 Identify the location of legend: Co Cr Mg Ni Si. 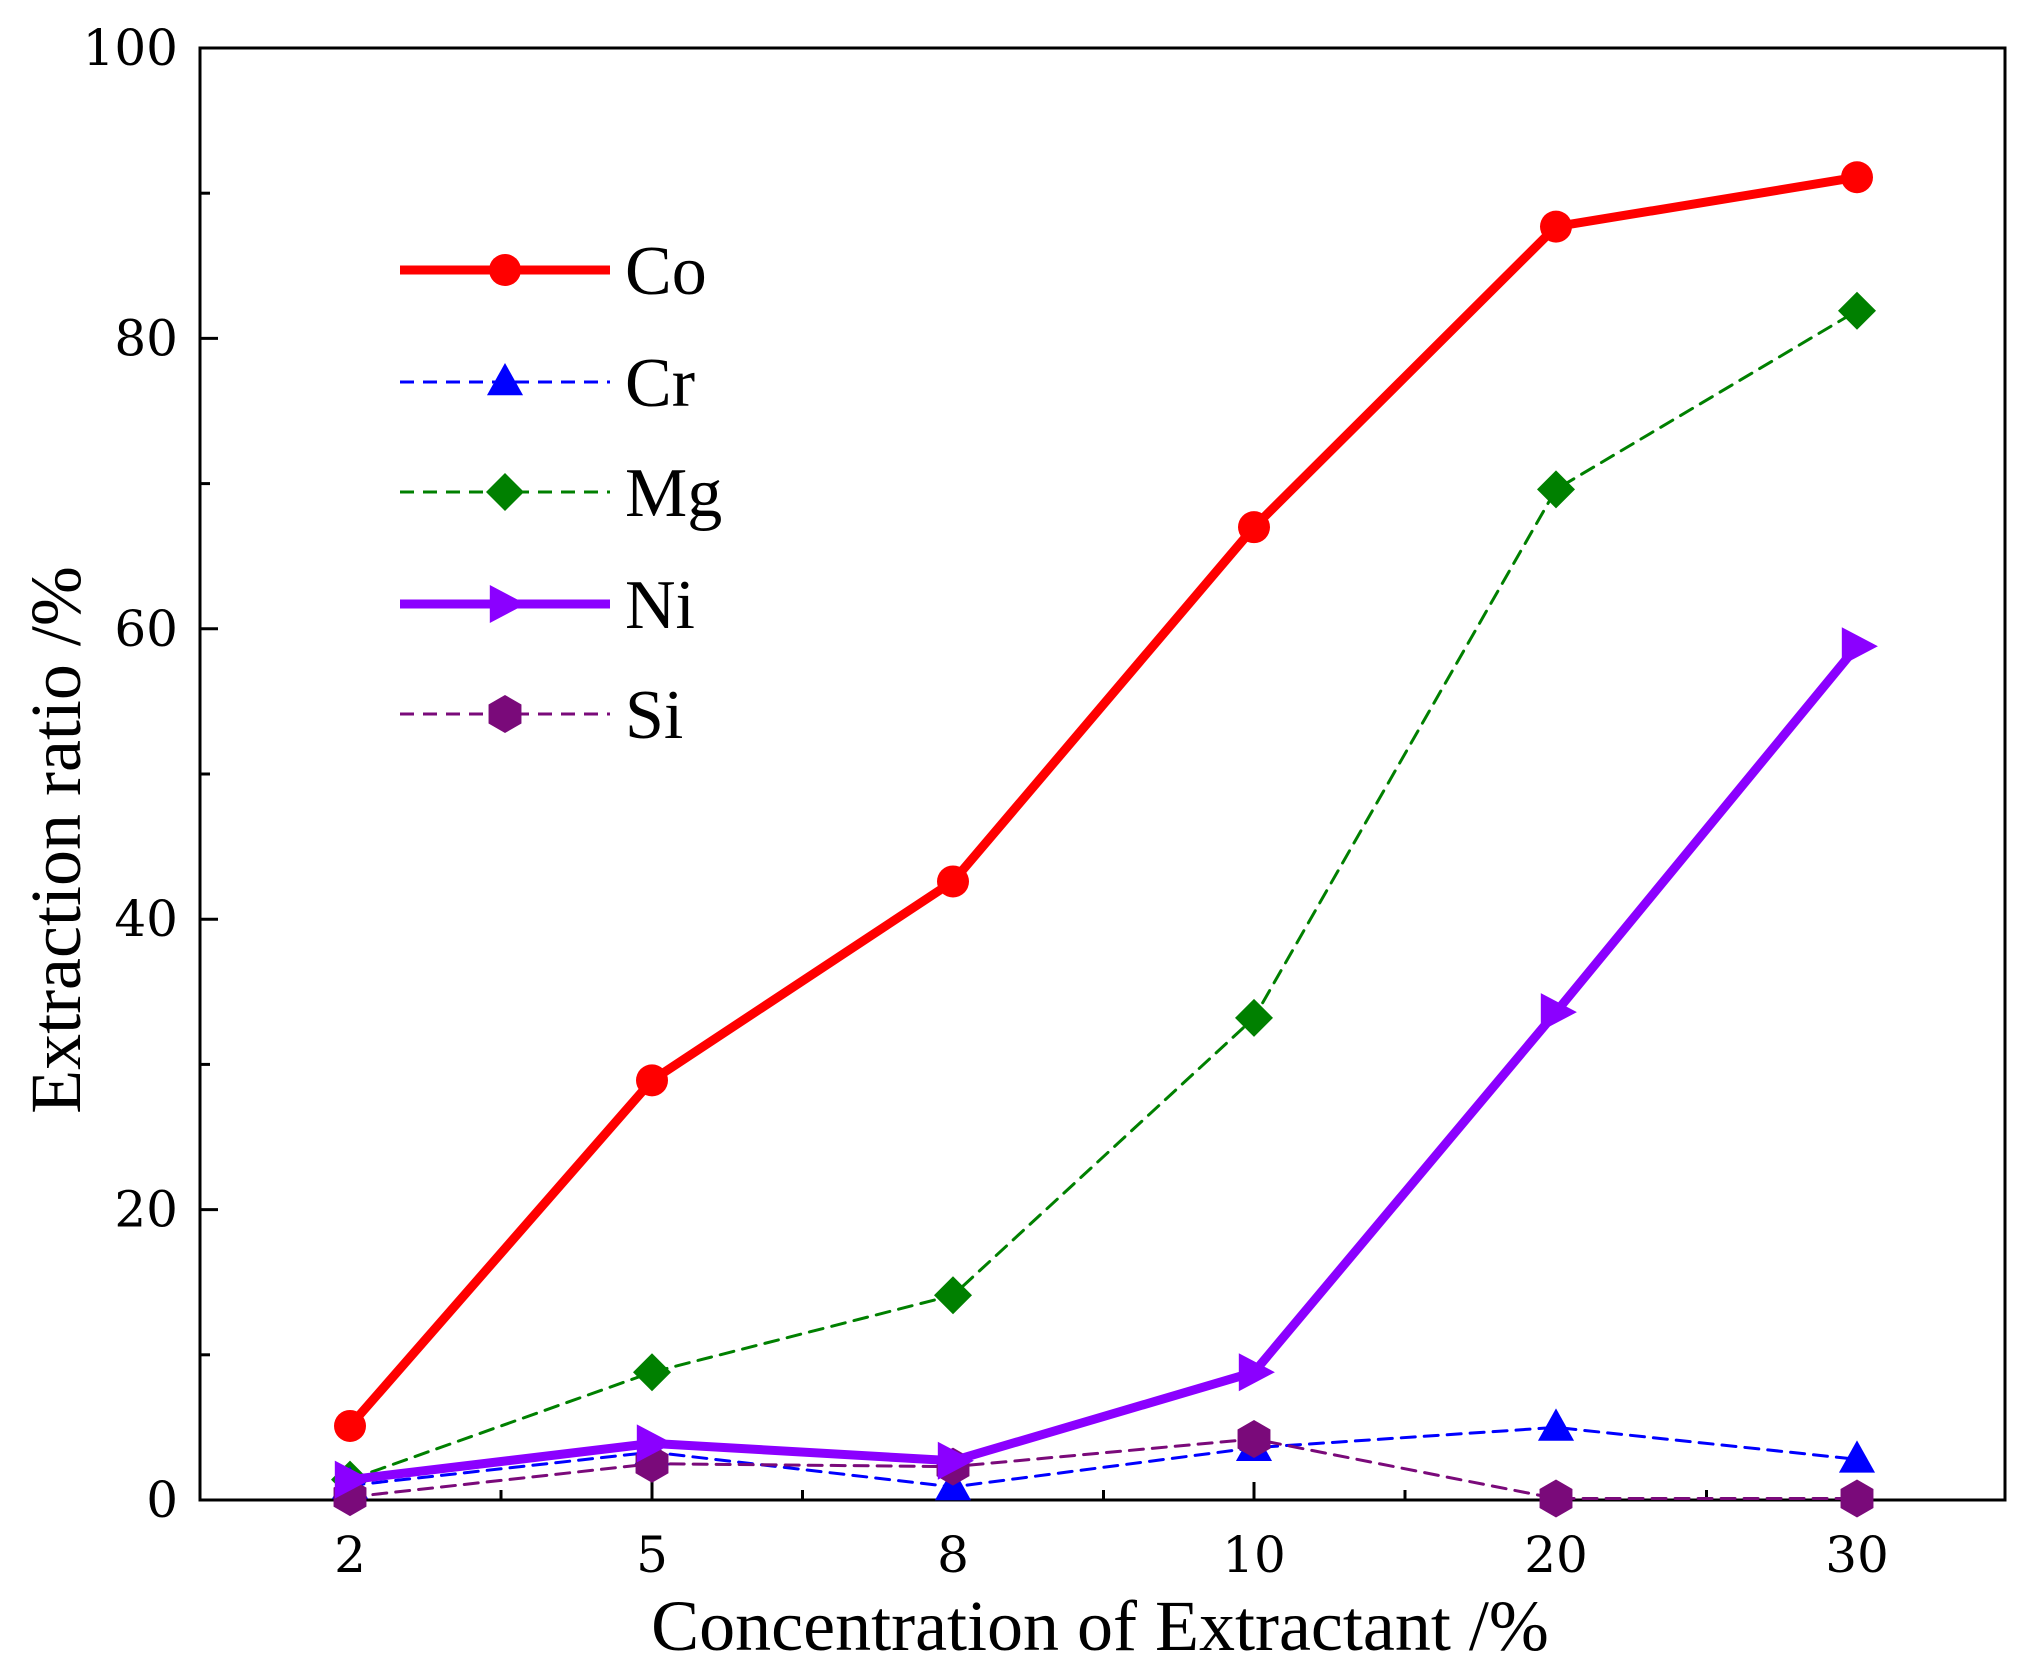
(561, 493).